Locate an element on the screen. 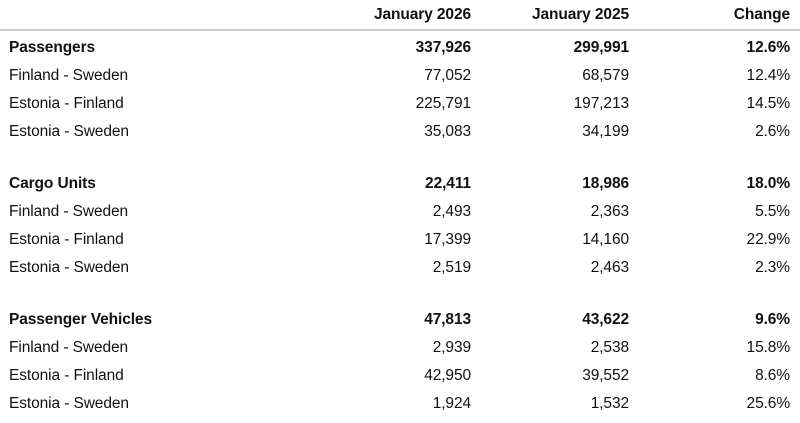 This screenshot has height=423, width=800. table-row: Estonia - Finland 42,950 39,552 8.6% is located at coordinates (400, 376).